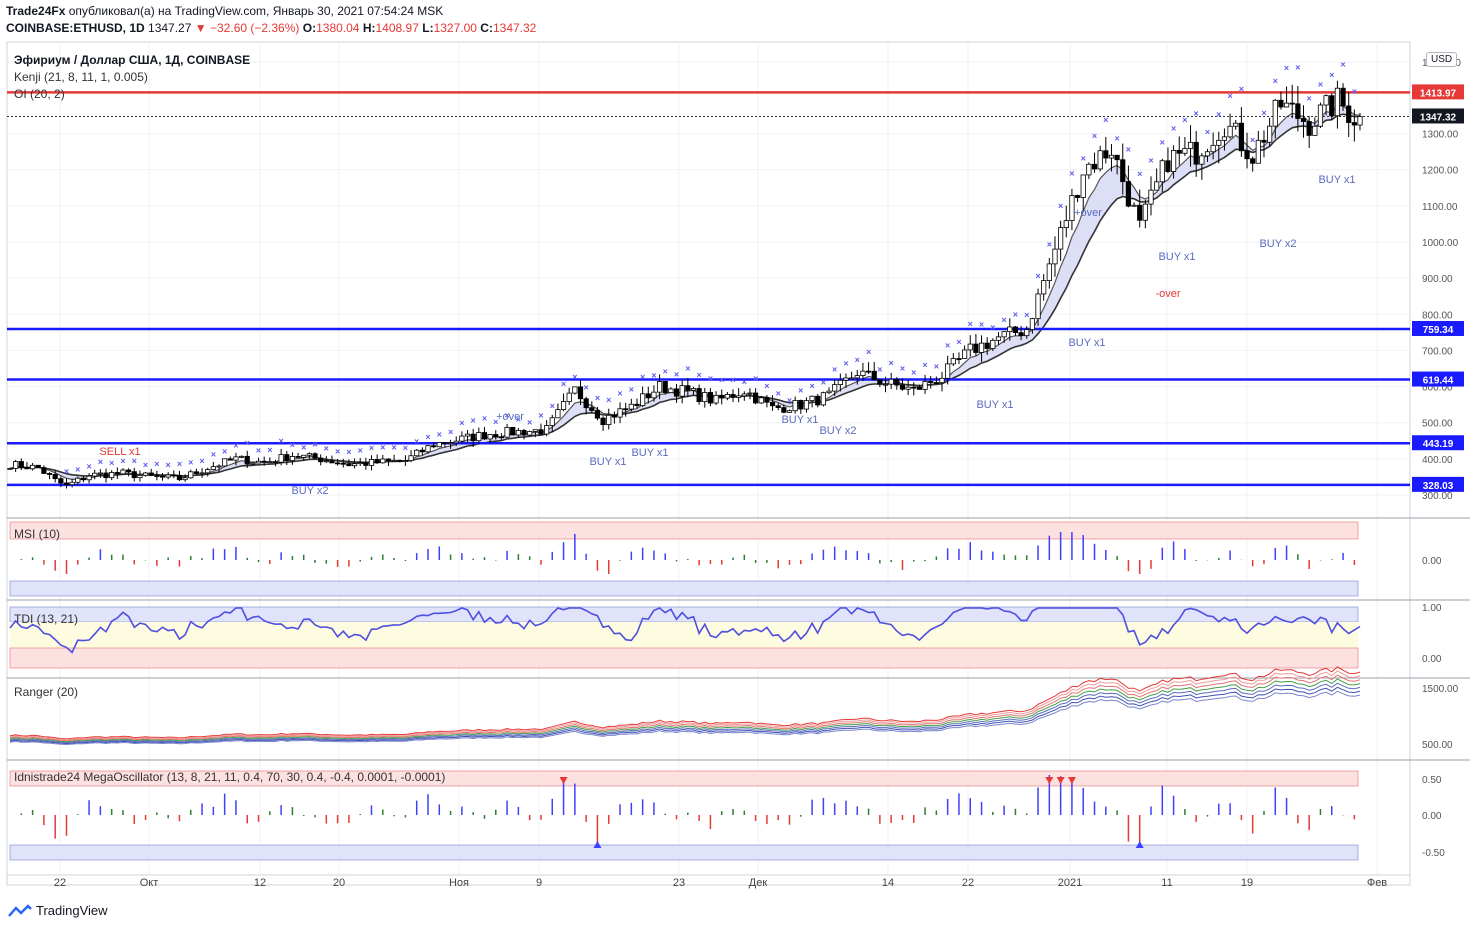  Describe the element at coordinates (597, 844) in the screenshot. I see `buy-triangle-icon` at that location.